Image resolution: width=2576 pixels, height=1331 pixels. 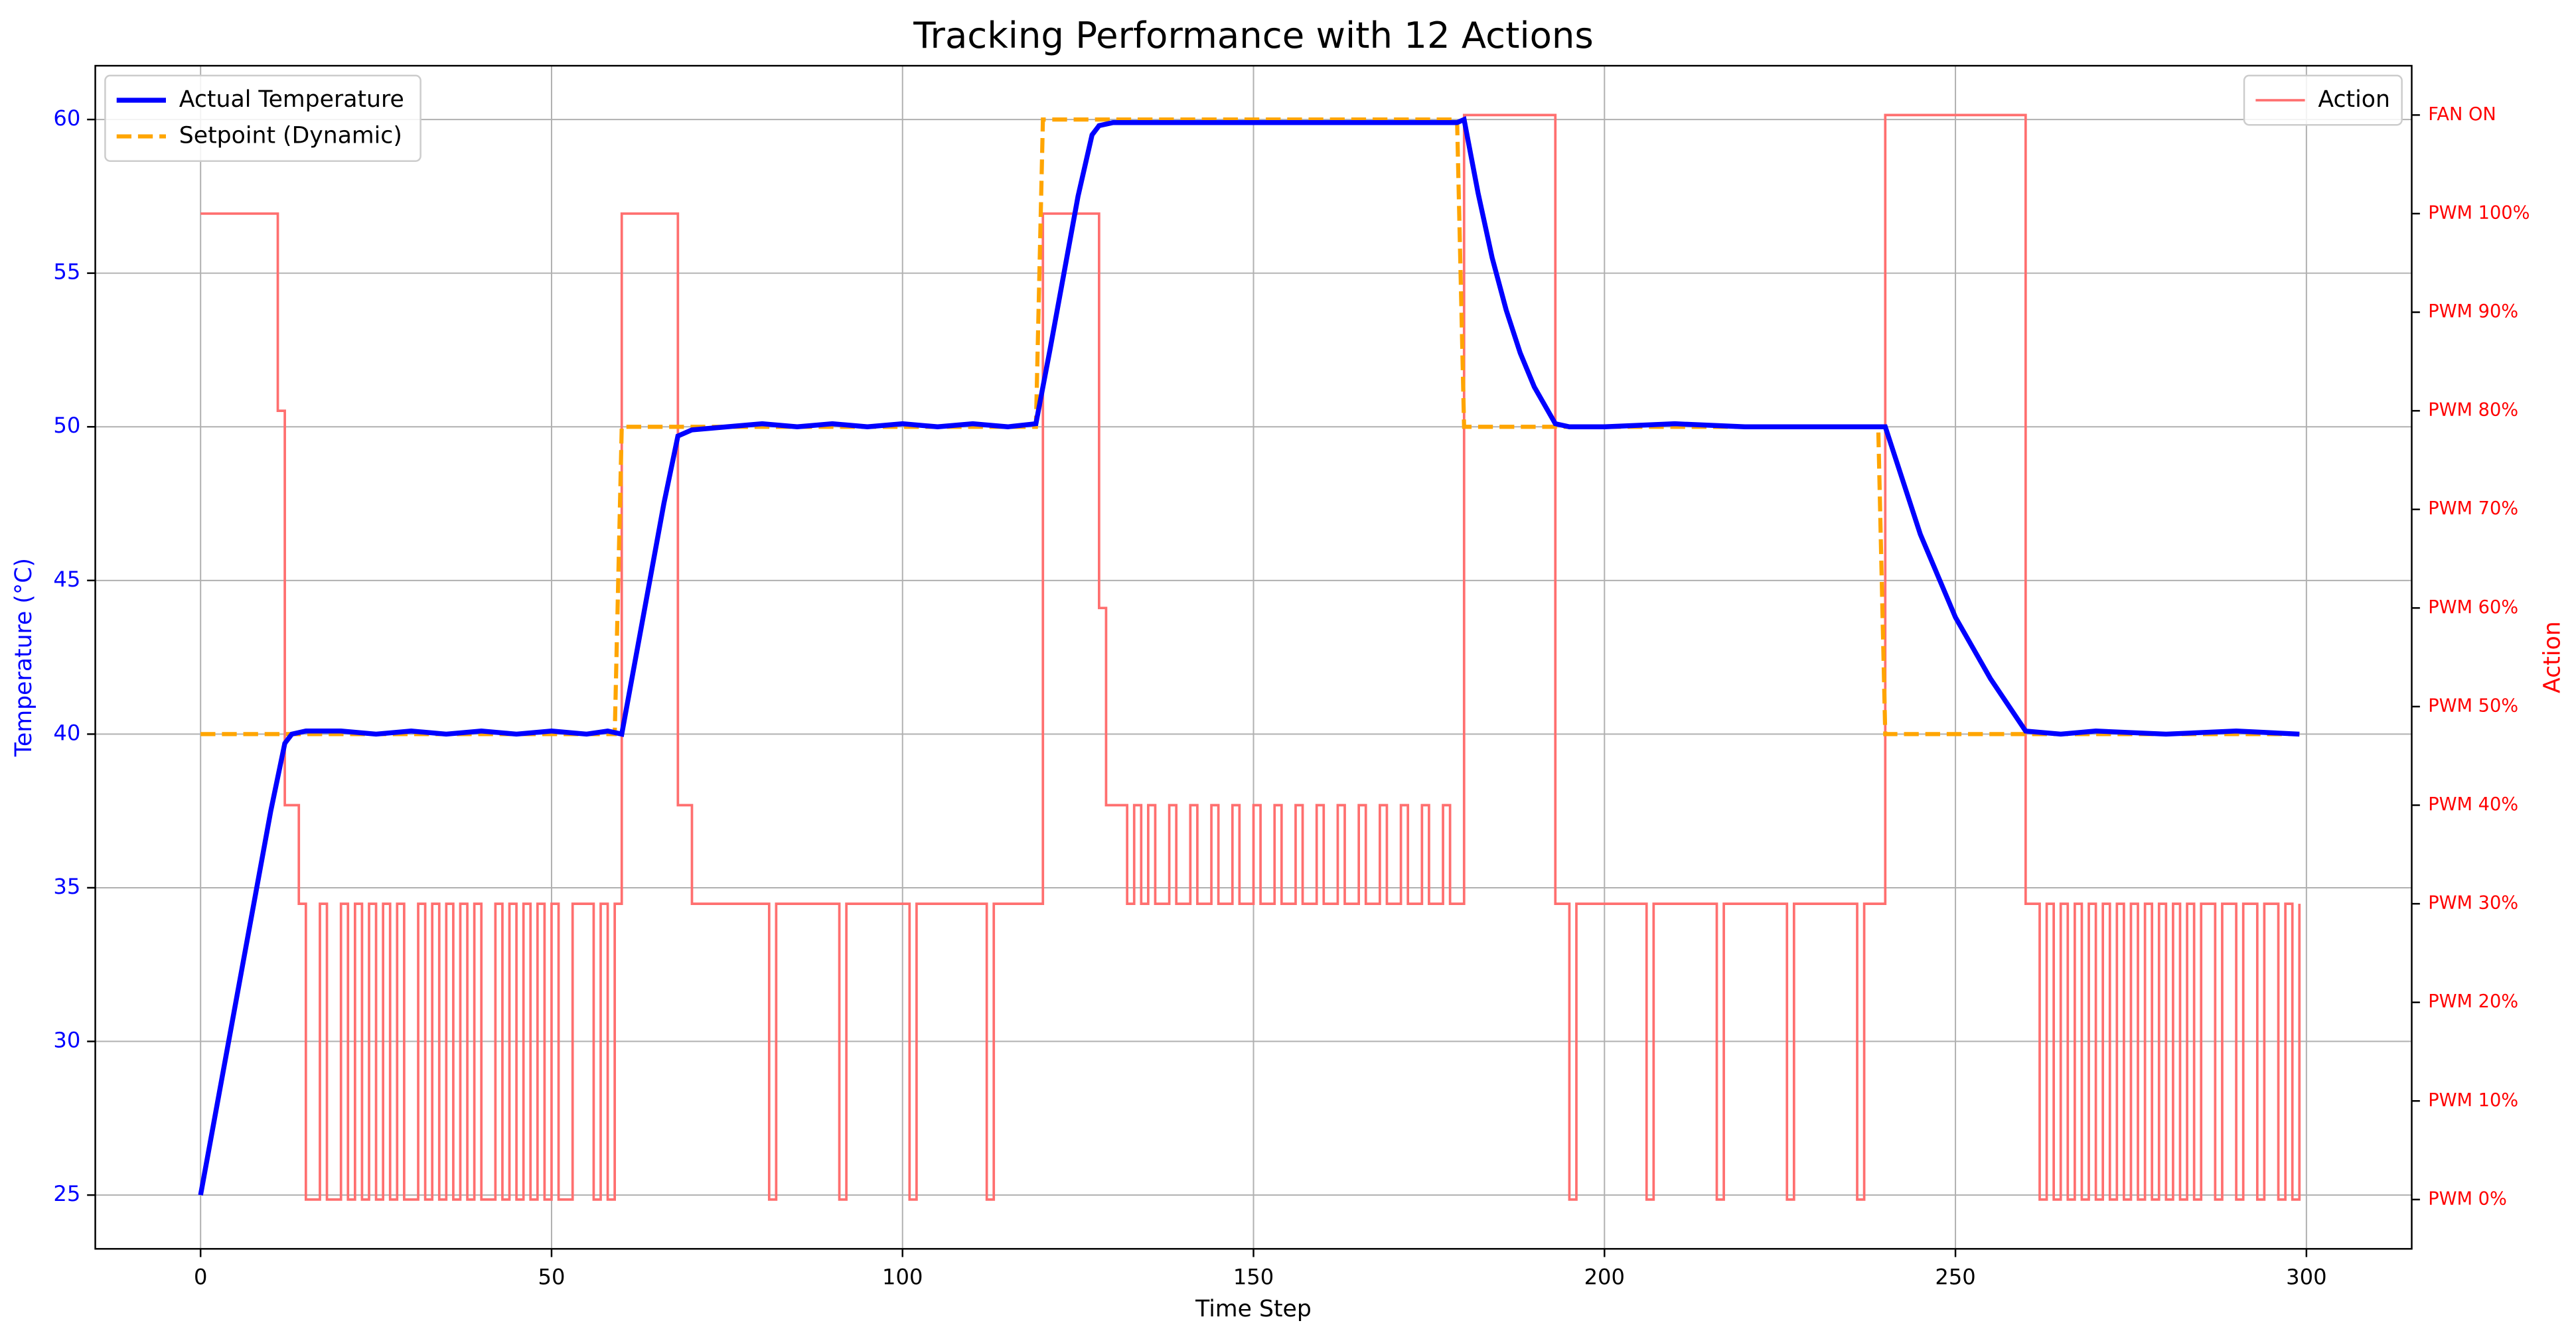 What do you see at coordinates (2473, 1100) in the screenshot?
I see `y2-tick-label: PWM 10%` at bounding box center [2473, 1100].